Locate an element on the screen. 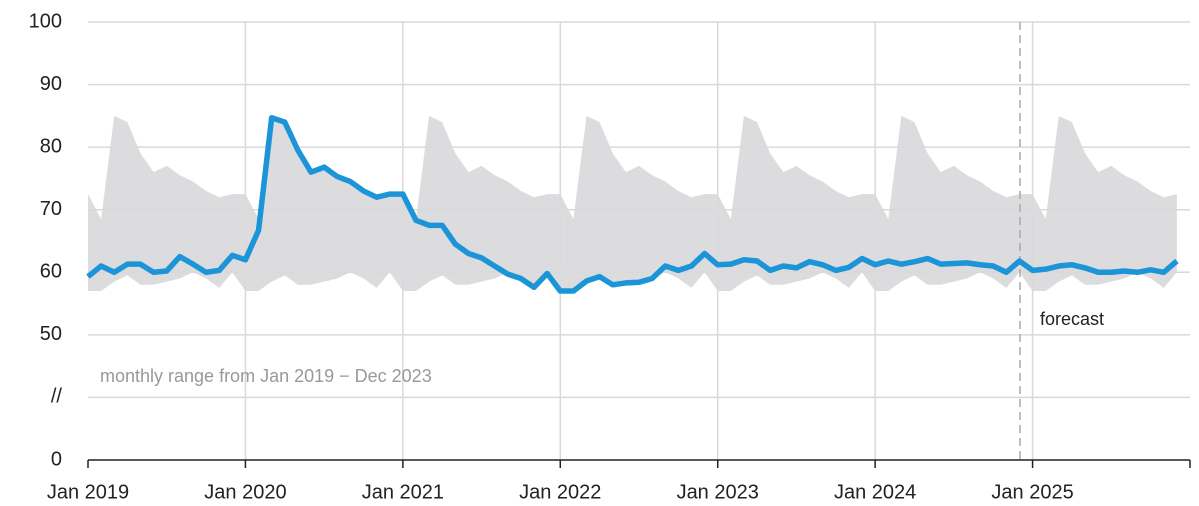  y-tick-label: 90 is located at coordinates (51, 84).